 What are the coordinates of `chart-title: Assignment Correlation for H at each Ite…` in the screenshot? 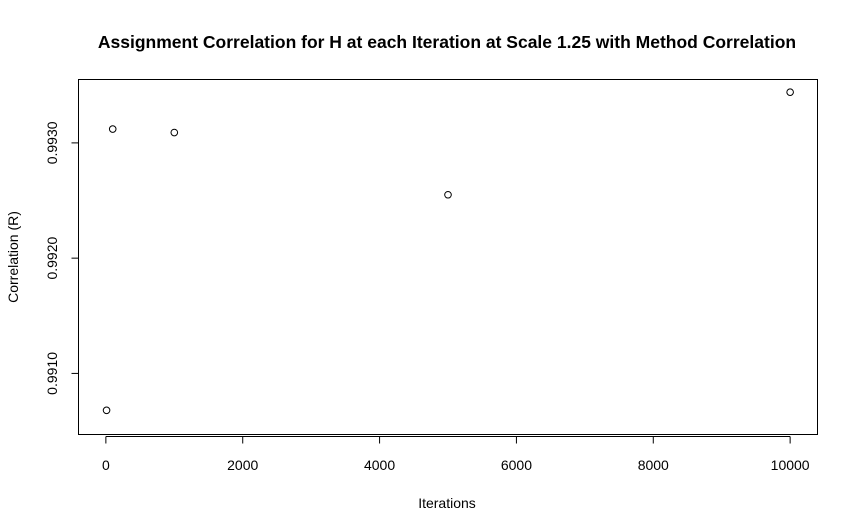 It's located at (447, 42).